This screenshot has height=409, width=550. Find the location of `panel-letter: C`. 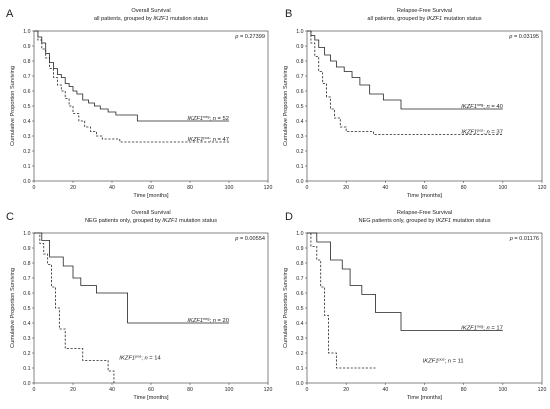

panel-letter: C is located at coordinates (10, 217).